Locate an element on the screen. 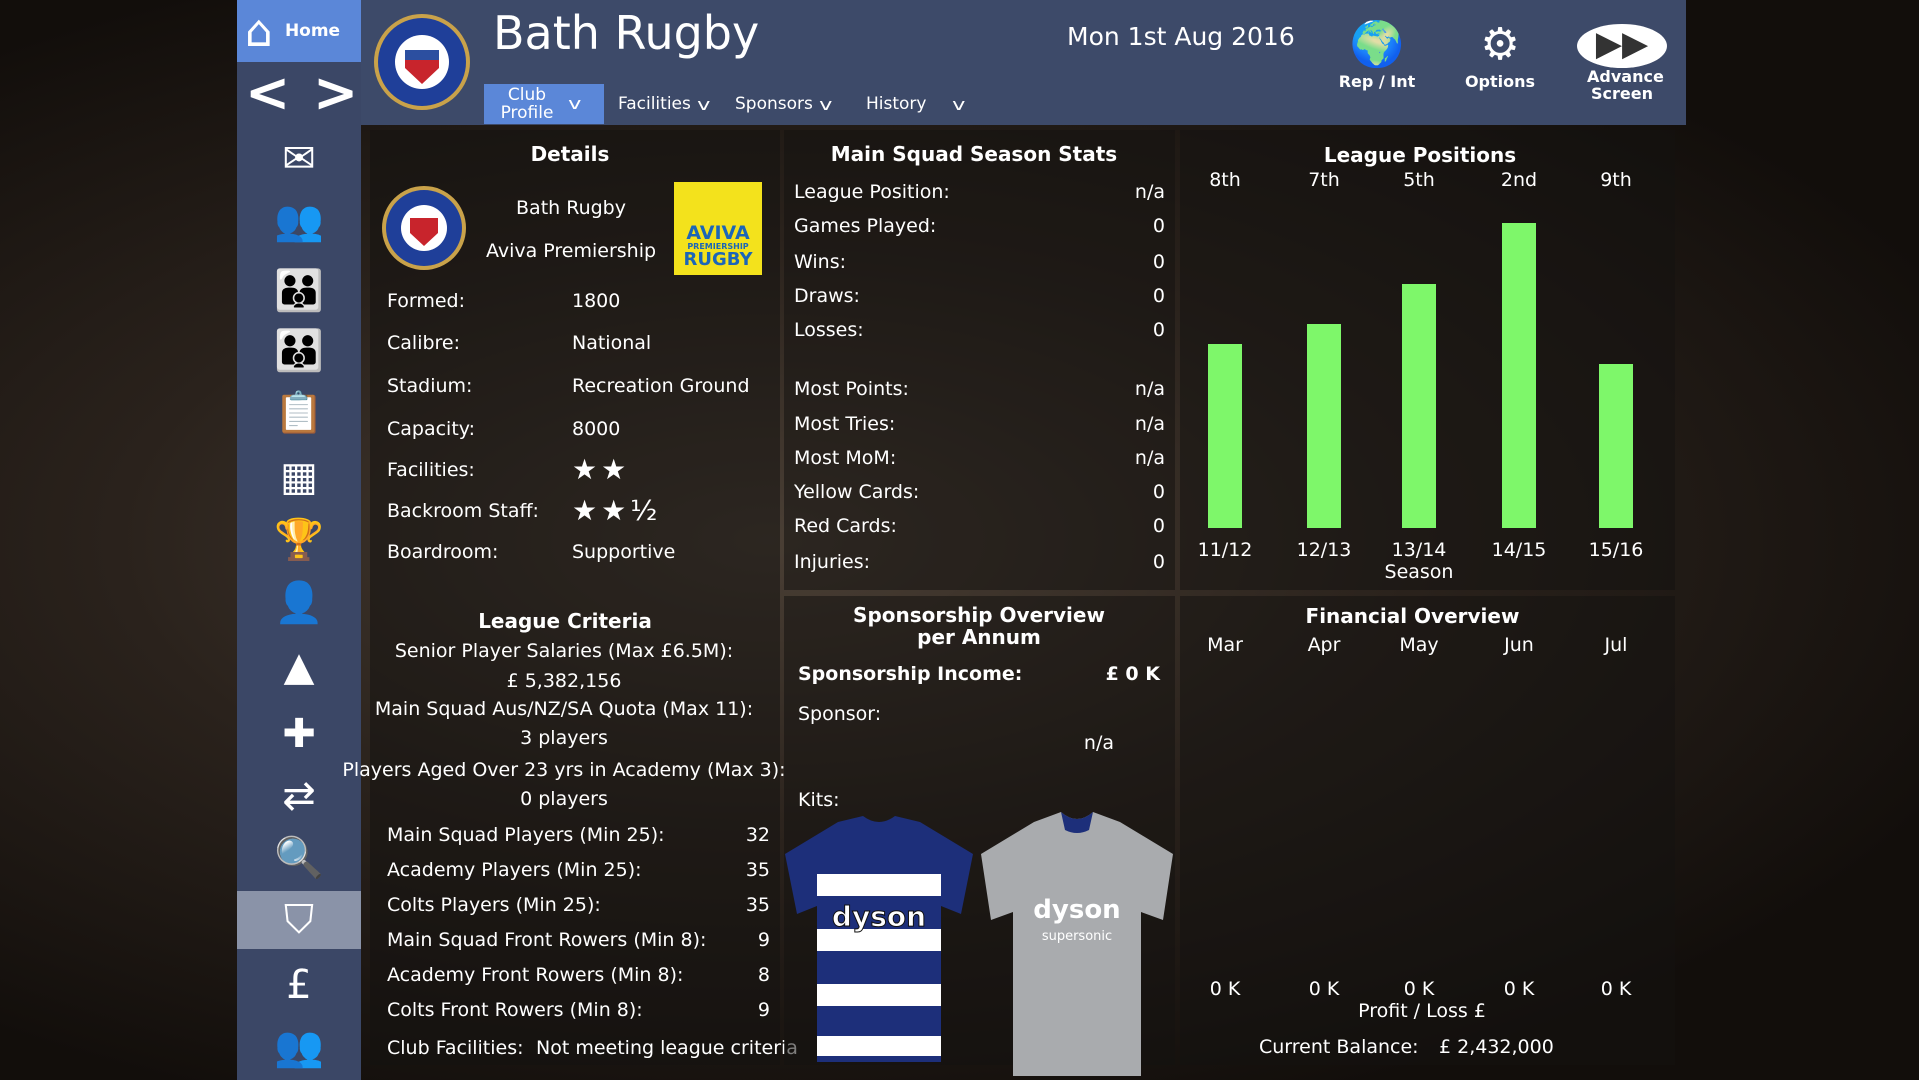  home-kit-image: dyson is located at coordinates (879, 939).